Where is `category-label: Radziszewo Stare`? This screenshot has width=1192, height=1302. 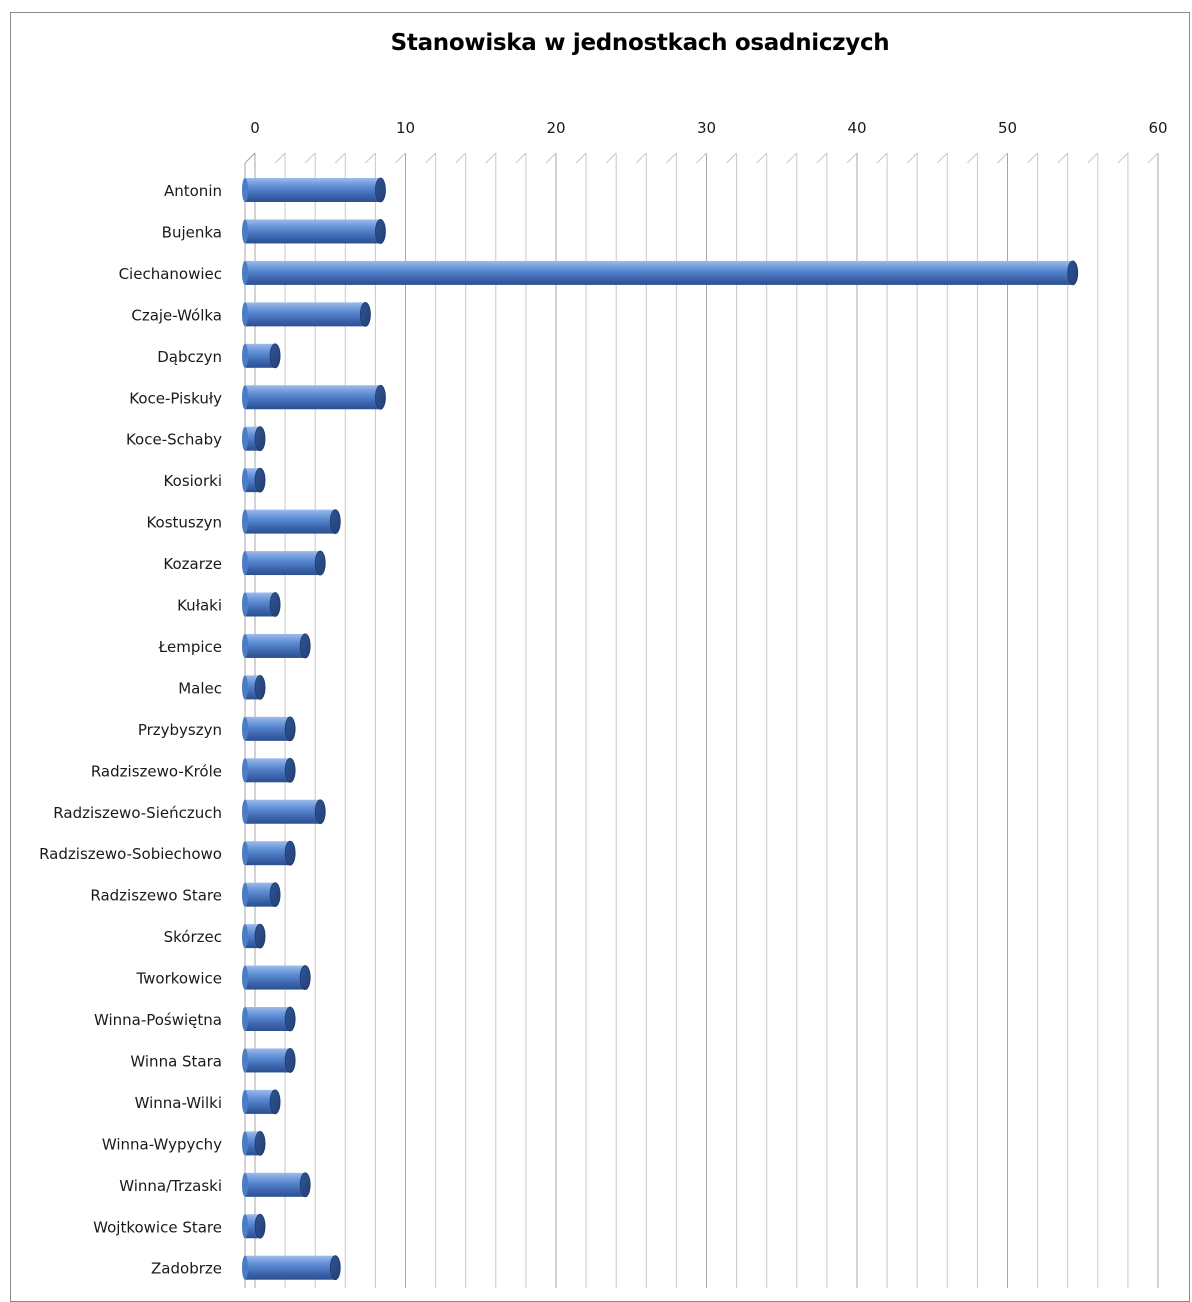 category-label: Radziszewo Stare is located at coordinates (156, 896).